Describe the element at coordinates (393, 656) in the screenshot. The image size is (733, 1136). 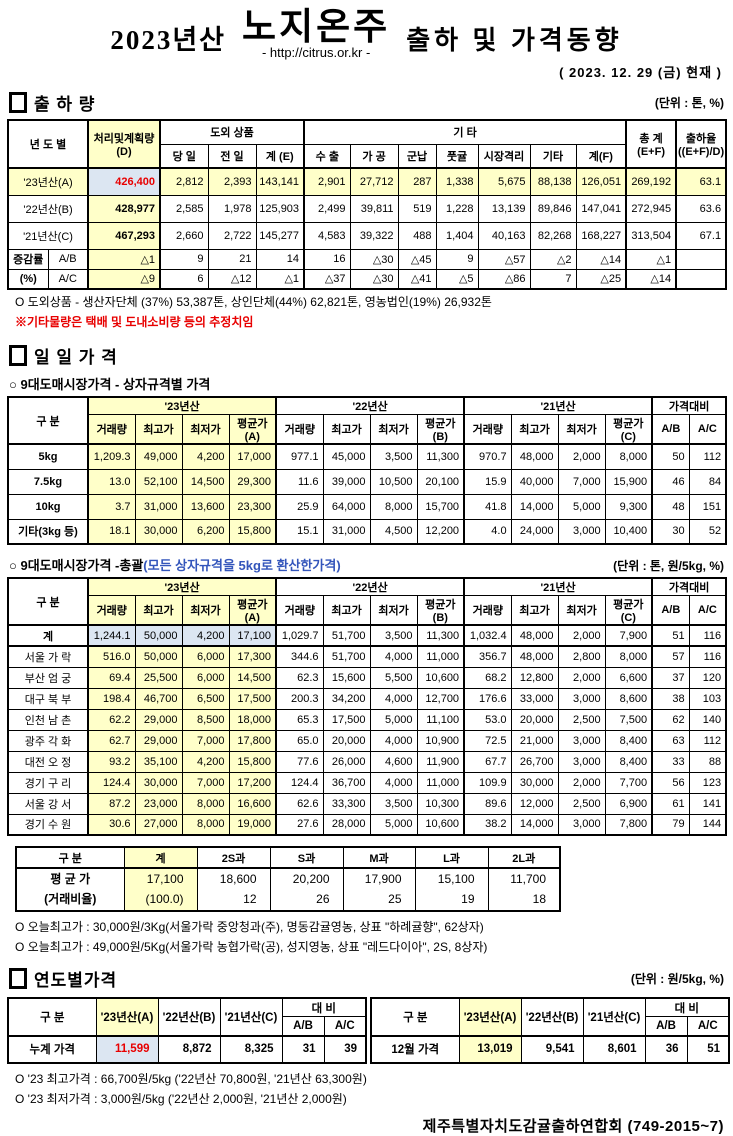
I see `cell: 4,000` at that location.